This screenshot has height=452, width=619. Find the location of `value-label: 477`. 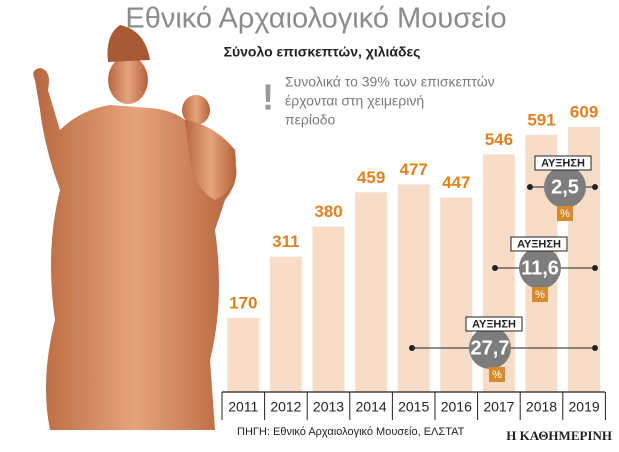

value-label: 477 is located at coordinates (414, 169).